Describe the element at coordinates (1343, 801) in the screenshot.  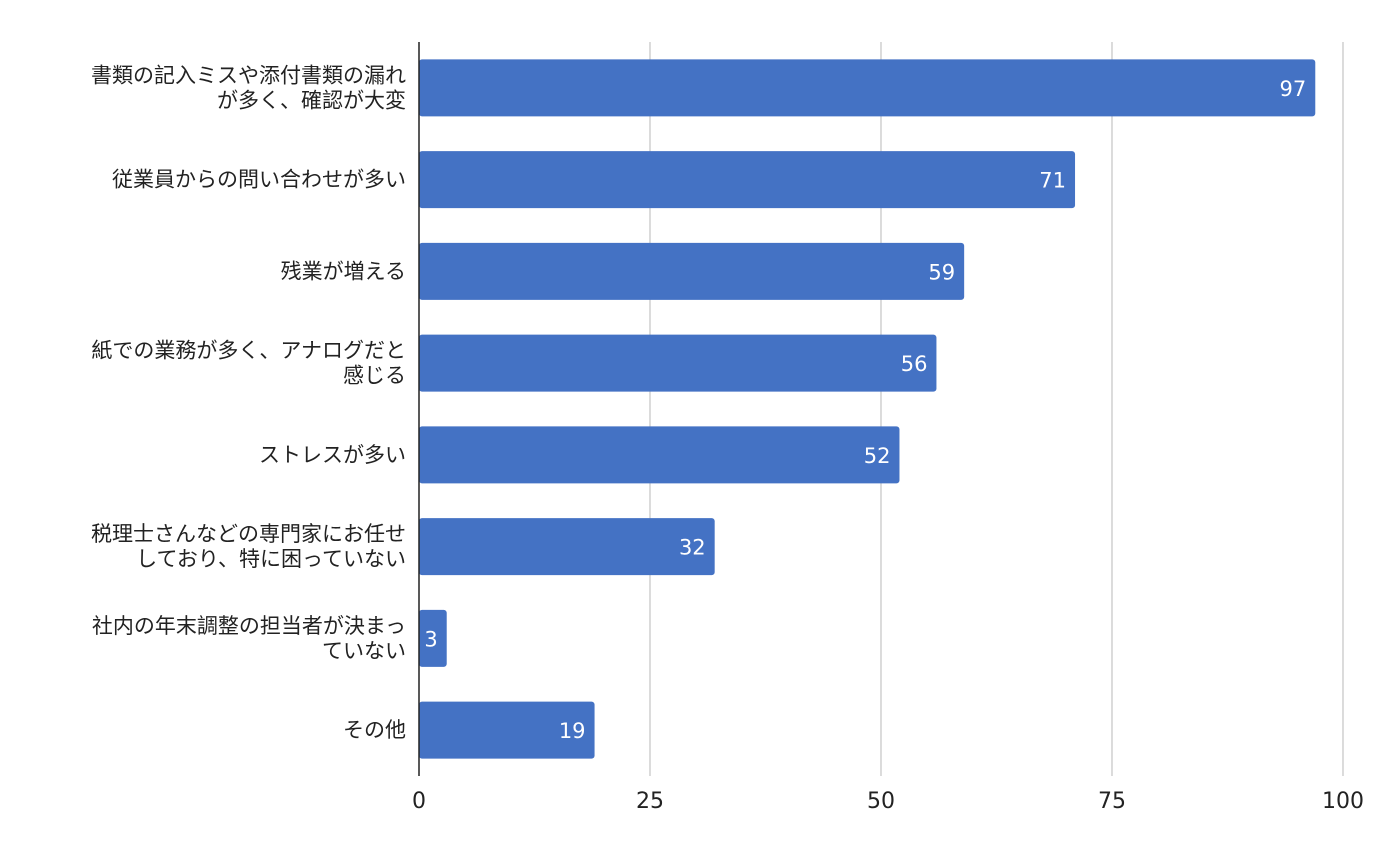
I see `x-tick-label-100: 100` at that location.